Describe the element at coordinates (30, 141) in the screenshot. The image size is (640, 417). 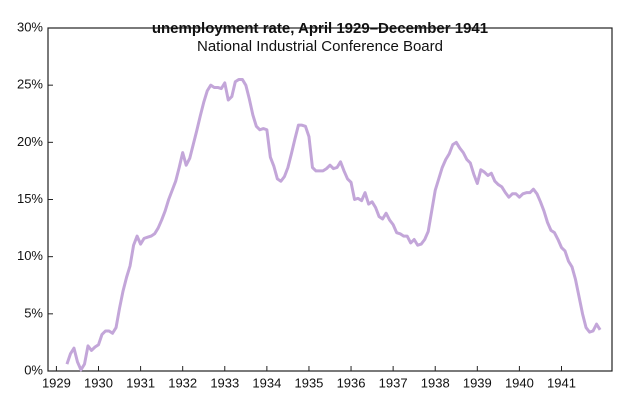
I see `y-tick-label: 20%` at that location.